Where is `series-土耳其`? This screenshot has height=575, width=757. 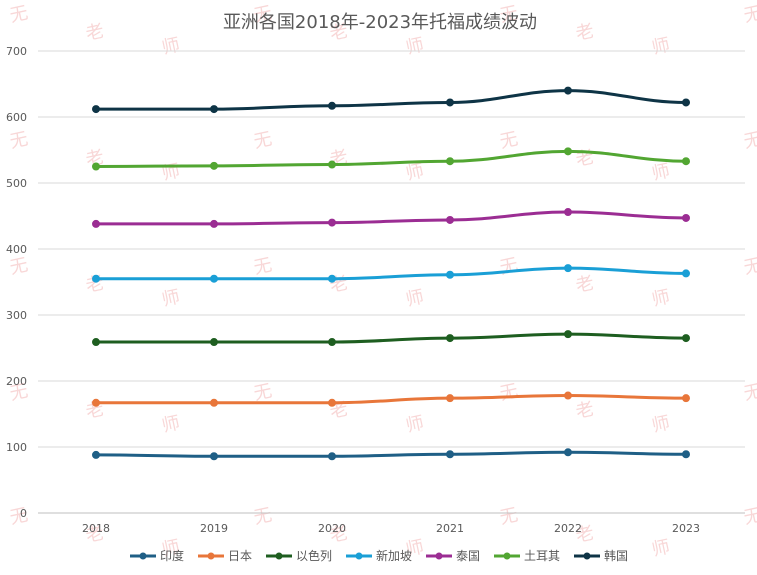
series-土耳其 is located at coordinates (391, 159).